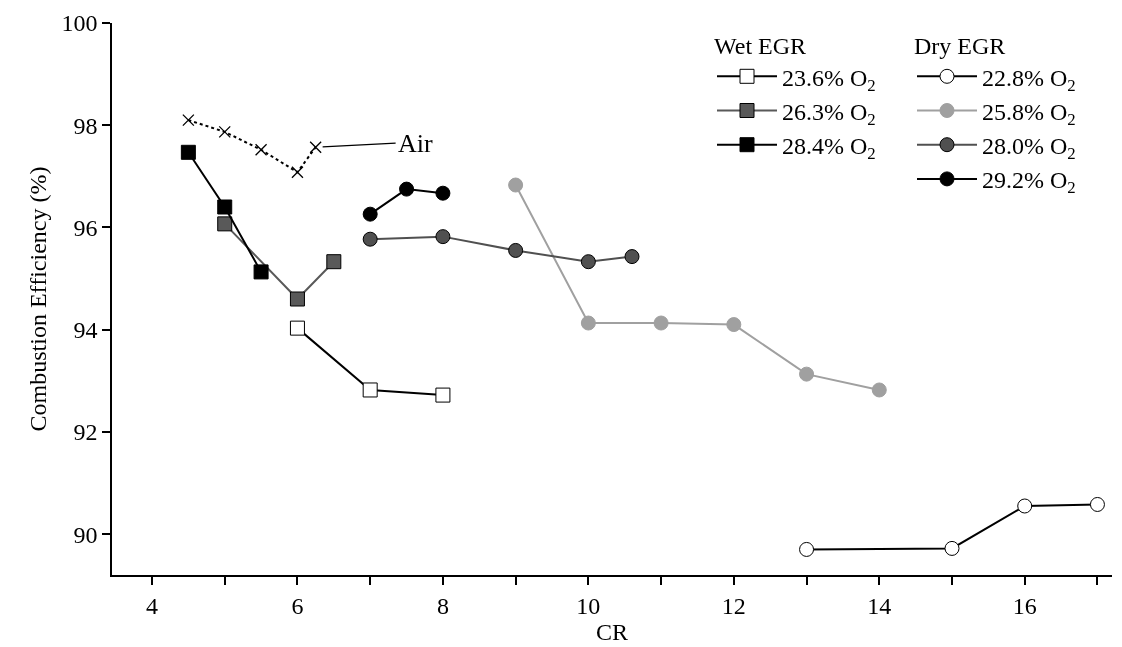  I want to click on legend-label: 28.0% O$_{2}$, so click(1029, 148).